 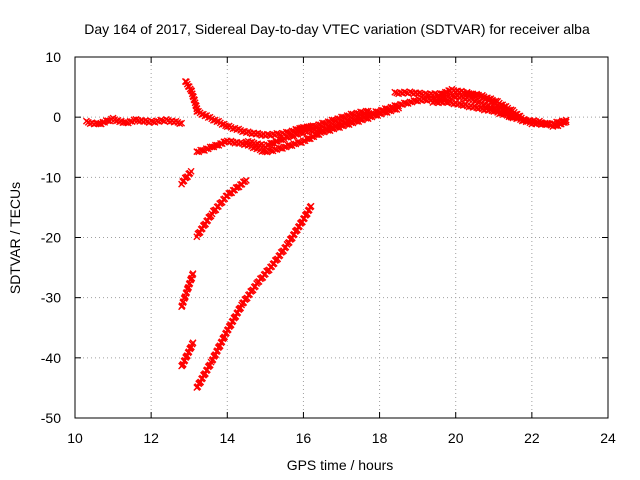 I want to click on y-tick-label: 0, so click(x=57, y=117).